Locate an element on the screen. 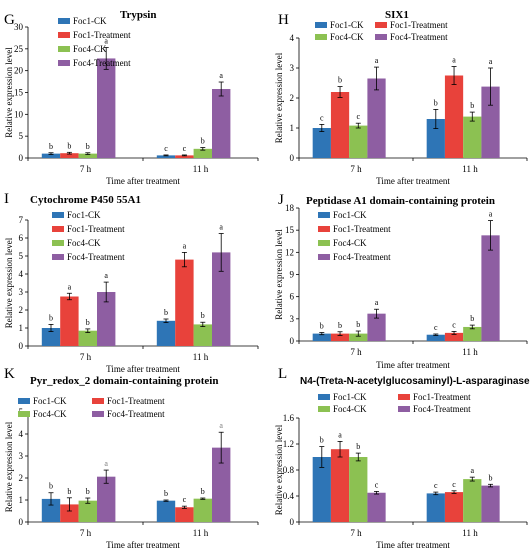 The height and width of the screenshot is (550, 531). panel-letter: K is located at coordinates (9, 374).